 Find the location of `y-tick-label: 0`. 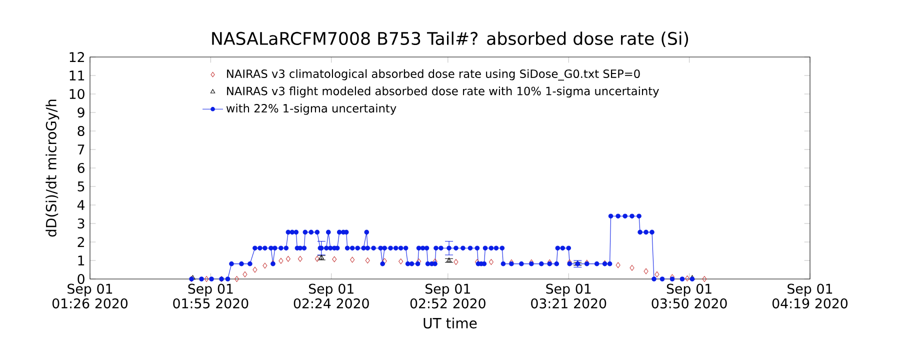

y-tick-label: 0 is located at coordinates (81, 279).